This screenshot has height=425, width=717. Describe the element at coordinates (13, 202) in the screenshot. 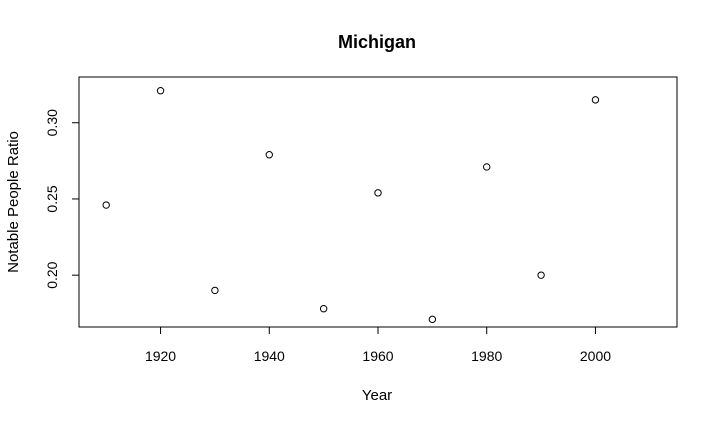

I see `y-axis-label: Notable People Ratio` at that location.